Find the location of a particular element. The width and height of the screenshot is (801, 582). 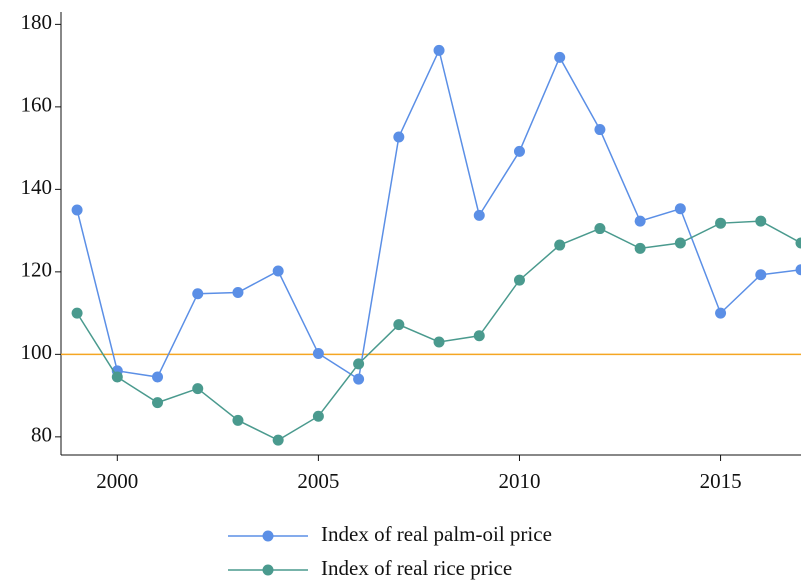

x-tick-label: 2000 is located at coordinates (117, 481).